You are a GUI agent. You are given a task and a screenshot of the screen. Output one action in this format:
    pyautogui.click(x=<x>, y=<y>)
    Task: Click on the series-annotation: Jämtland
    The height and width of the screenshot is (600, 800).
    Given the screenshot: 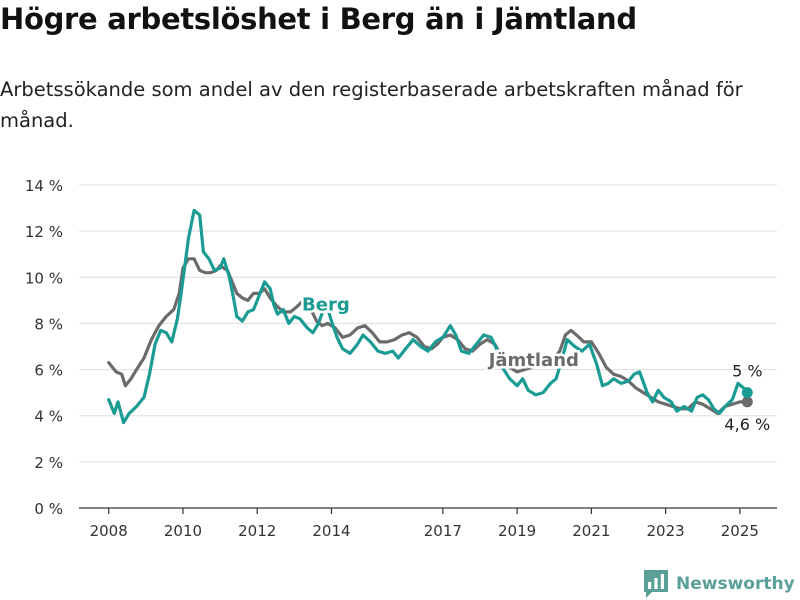 What is the action you would take?
    pyautogui.click(x=533, y=360)
    